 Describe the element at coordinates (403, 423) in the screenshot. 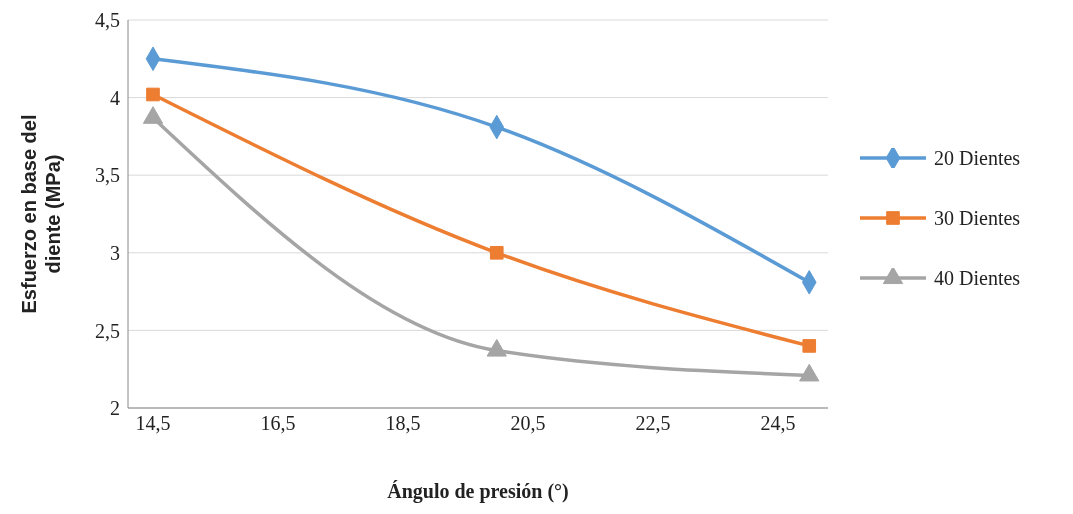

I see `x-tick-label: 18,5` at that location.